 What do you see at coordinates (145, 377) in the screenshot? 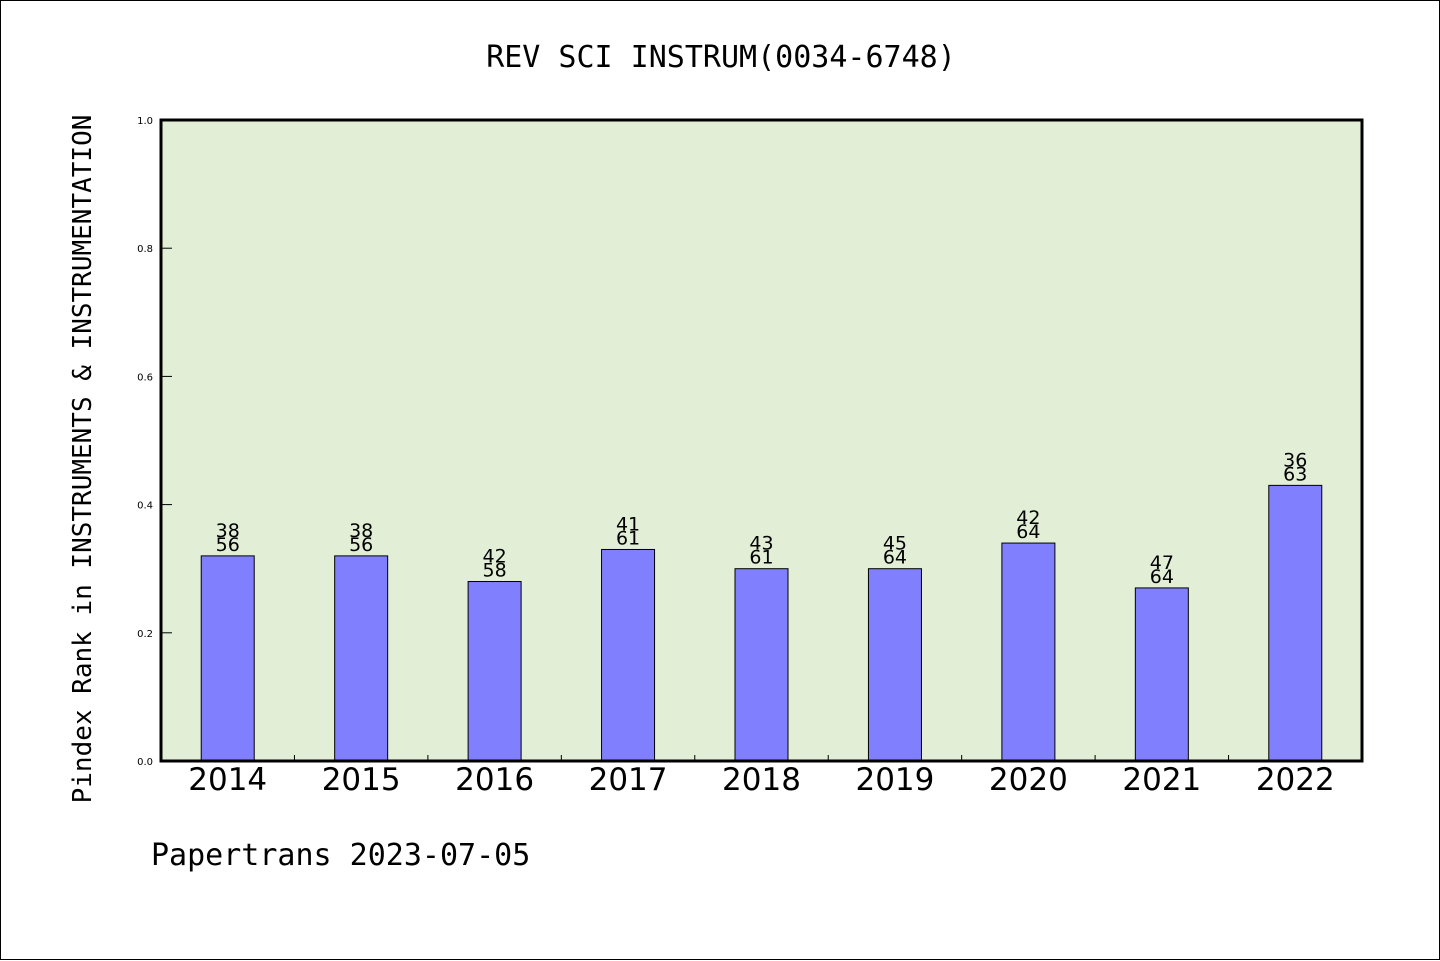
I see `y-tick-label: 0.6` at bounding box center [145, 377].